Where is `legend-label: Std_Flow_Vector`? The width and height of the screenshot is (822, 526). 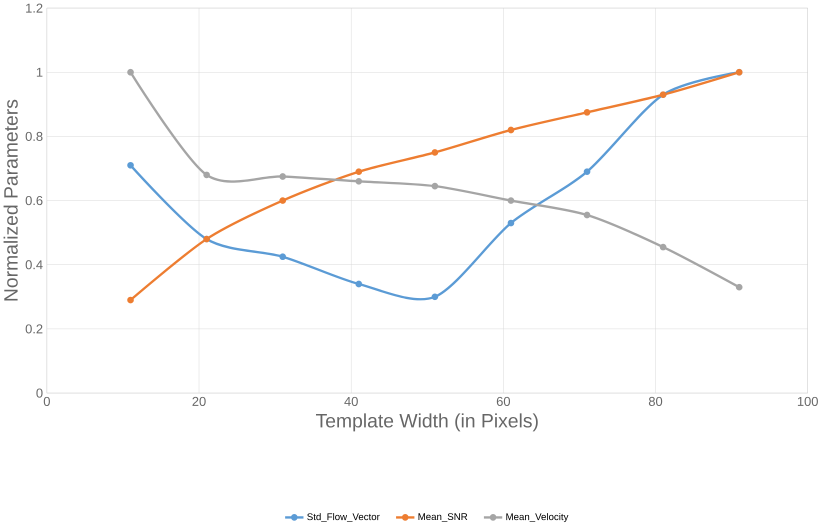 legend-label: Std_Flow_Vector is located at coordinates (343, 517).